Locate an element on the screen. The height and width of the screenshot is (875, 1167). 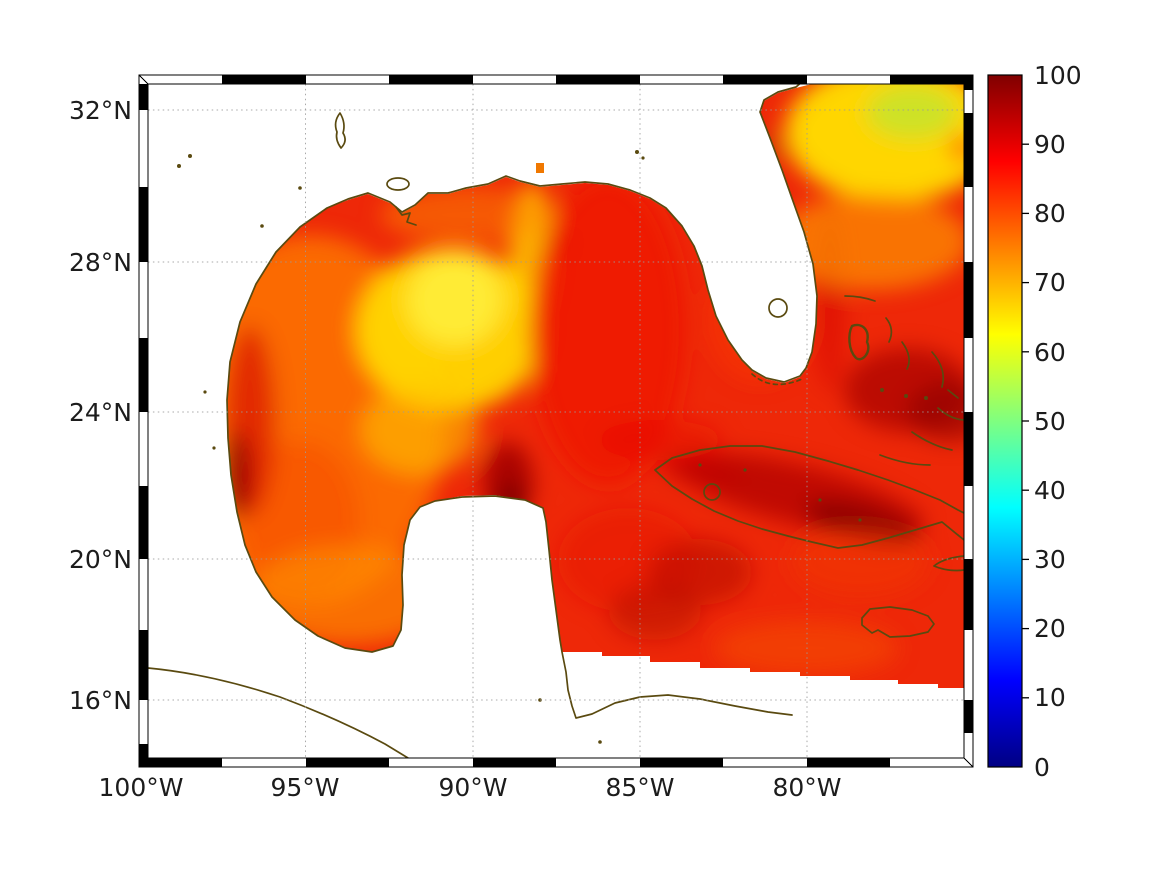
cbar-label-40: 40 is located at coordinates (1050, 490).